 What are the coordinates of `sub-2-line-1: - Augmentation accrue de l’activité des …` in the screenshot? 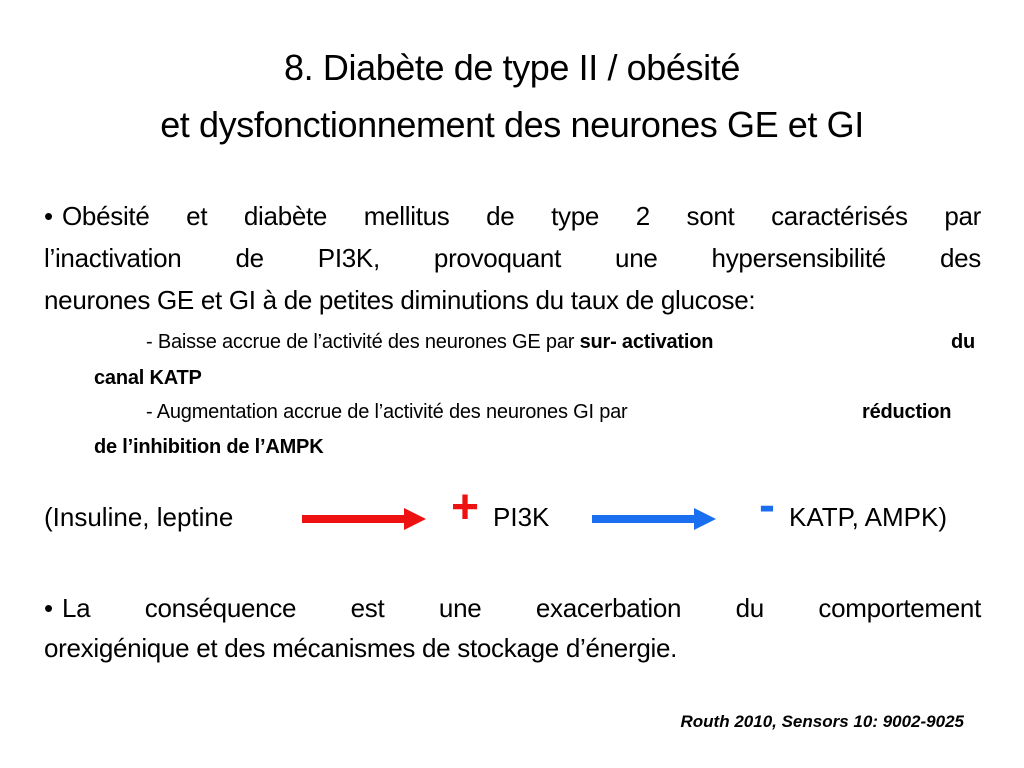 It's located at (387, 412).